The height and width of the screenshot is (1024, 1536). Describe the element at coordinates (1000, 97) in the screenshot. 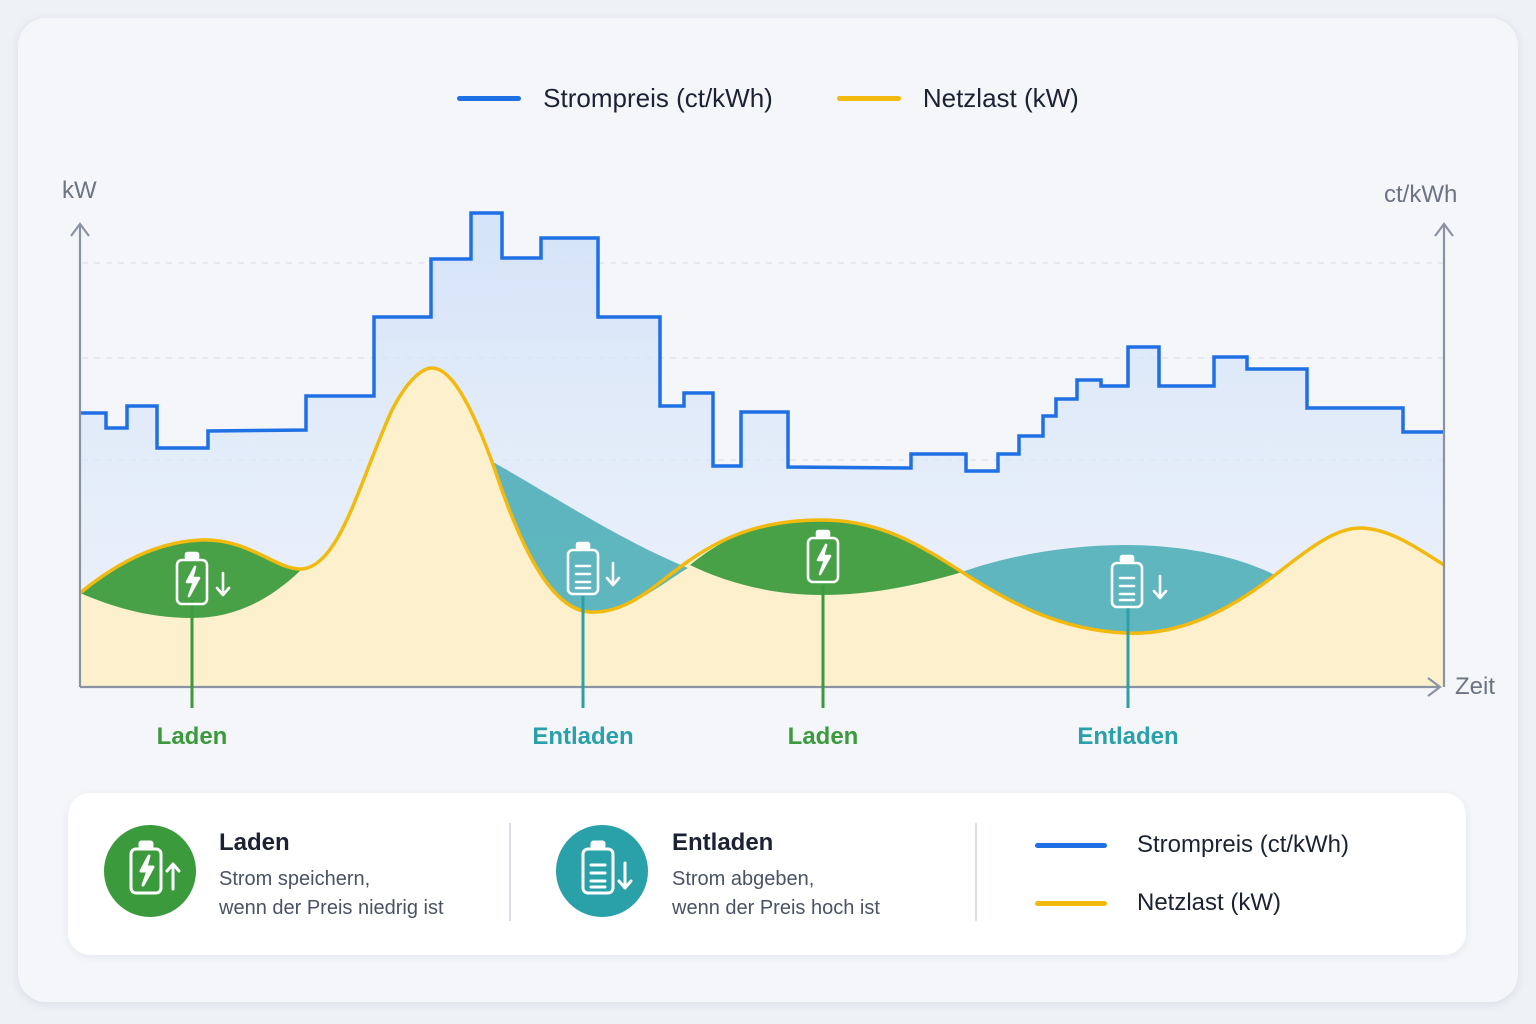

I see `legend-label-load: Netzlast (kW)` at that location.